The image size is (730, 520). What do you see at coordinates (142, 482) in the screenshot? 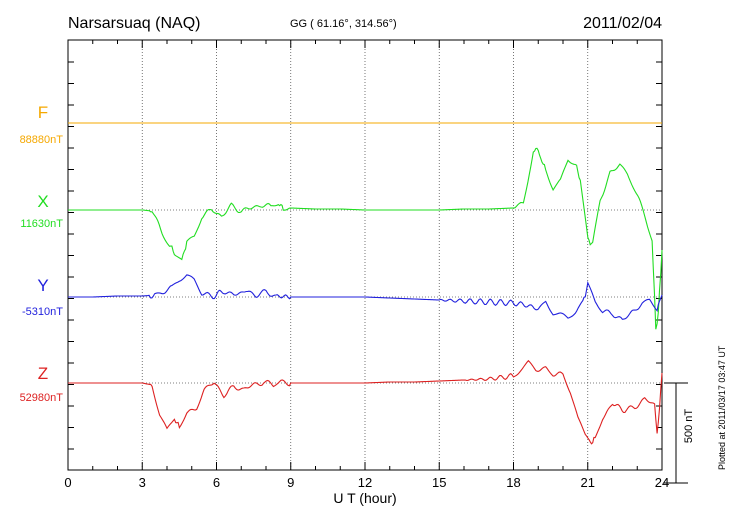
I see `x-tick-label: 3` at bounding box center [142, 482].